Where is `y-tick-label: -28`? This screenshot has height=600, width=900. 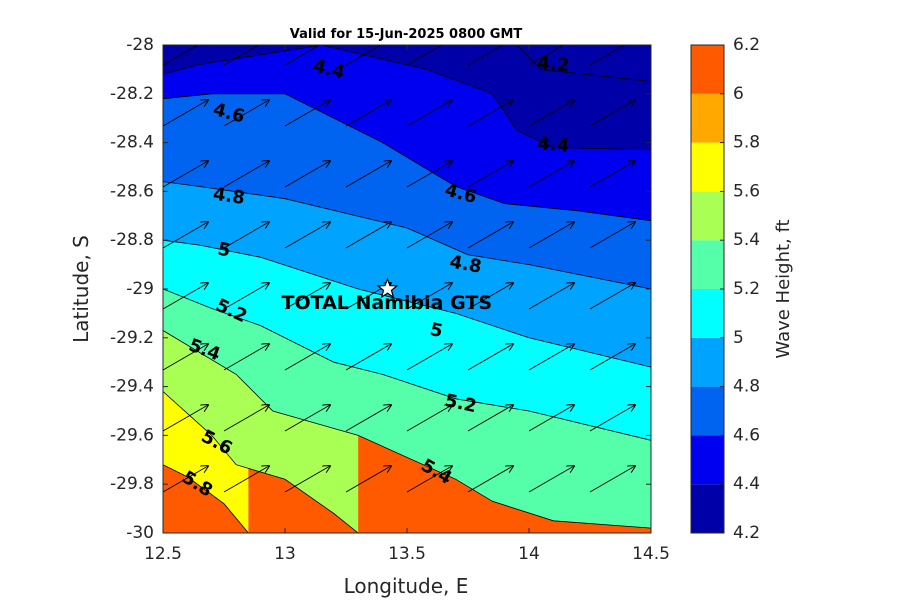
y-tick-label: -28 is located at coordinates (140, 45).